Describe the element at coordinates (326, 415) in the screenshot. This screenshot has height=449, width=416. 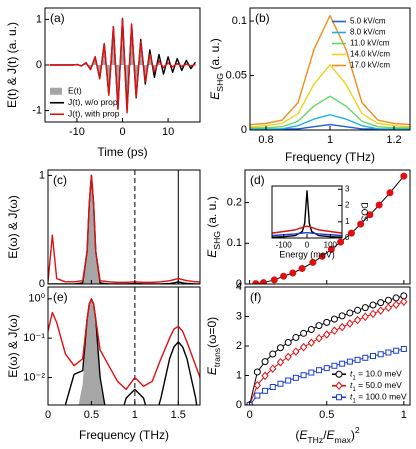
I see `x-tick-label: 0.5` at that location.